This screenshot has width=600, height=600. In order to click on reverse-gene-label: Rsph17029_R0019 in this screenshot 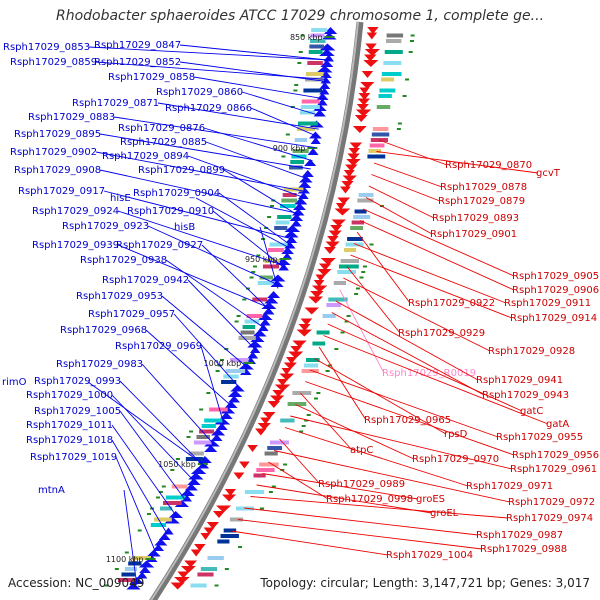, I will do `click(429, 373)`.